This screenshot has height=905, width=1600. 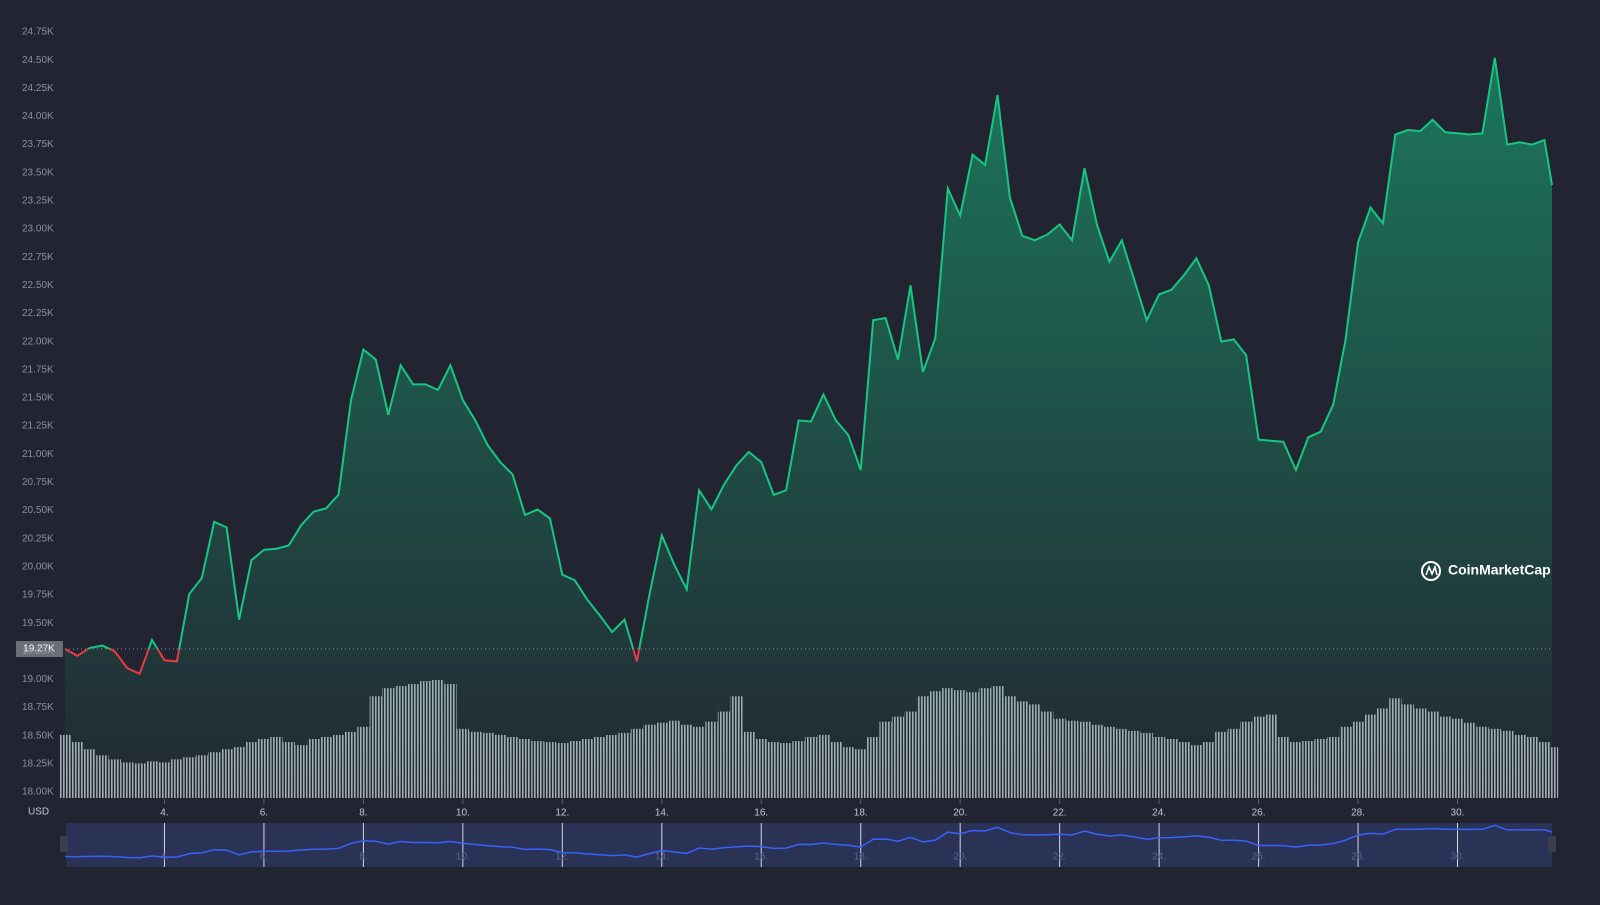 What do you see at coordinates (38, 144) in the screenshot?
I see `y-tick-label: 23.75K` at bounding box center [38, 144].